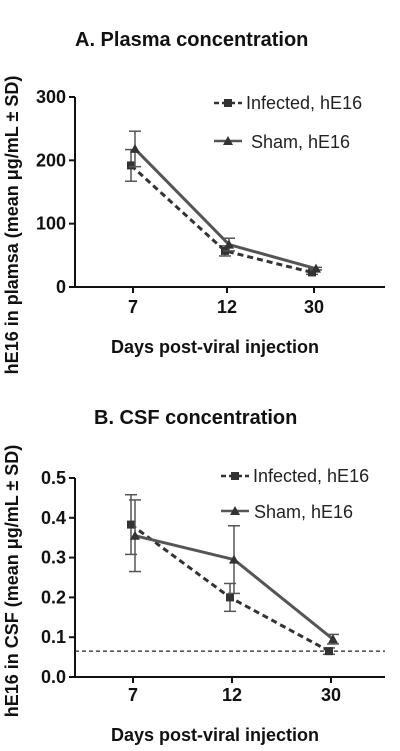  What do you see at coordinates (53, 518) in the screenshot?
I see `y-tick-label: 0.4` at bounding box center [53, 518].